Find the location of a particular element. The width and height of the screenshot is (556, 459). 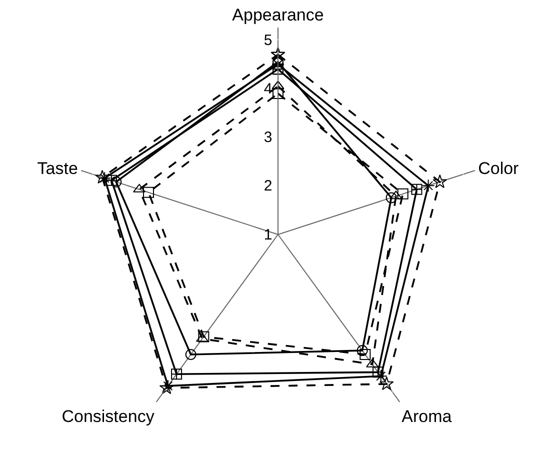

spoke-label: Consistency is located at coordinates (108, 416).